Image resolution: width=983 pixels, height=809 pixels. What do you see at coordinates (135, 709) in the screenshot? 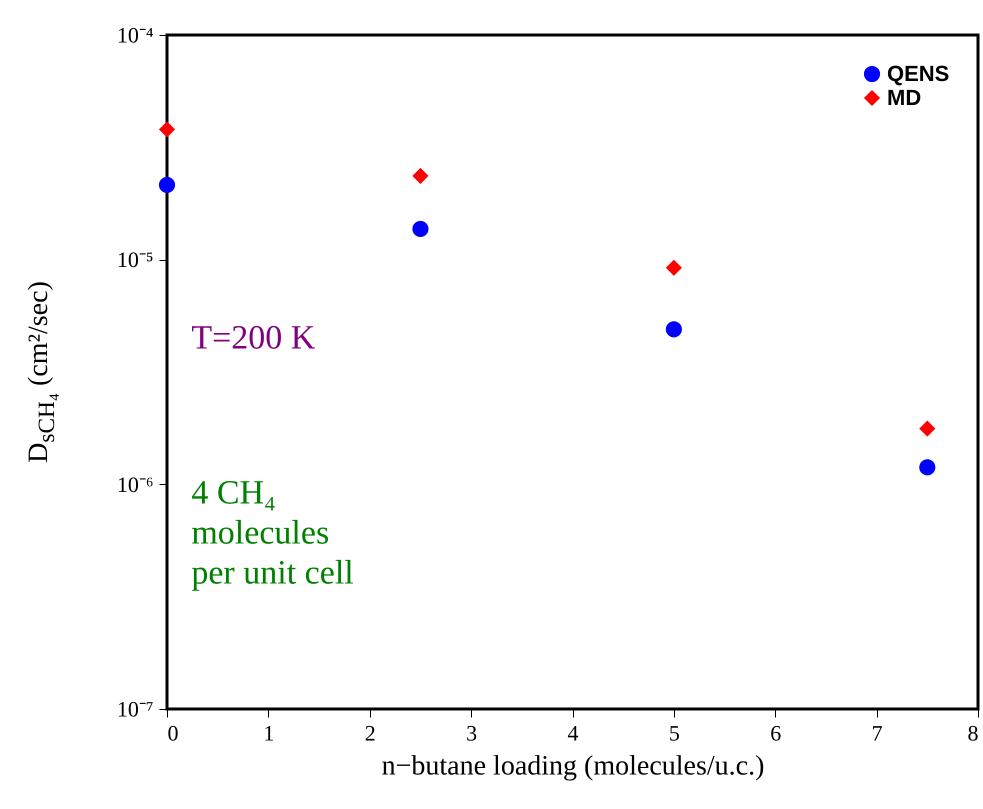
I see `y-tick-label: 10⁻⁷` at bounding box center [135, 709].